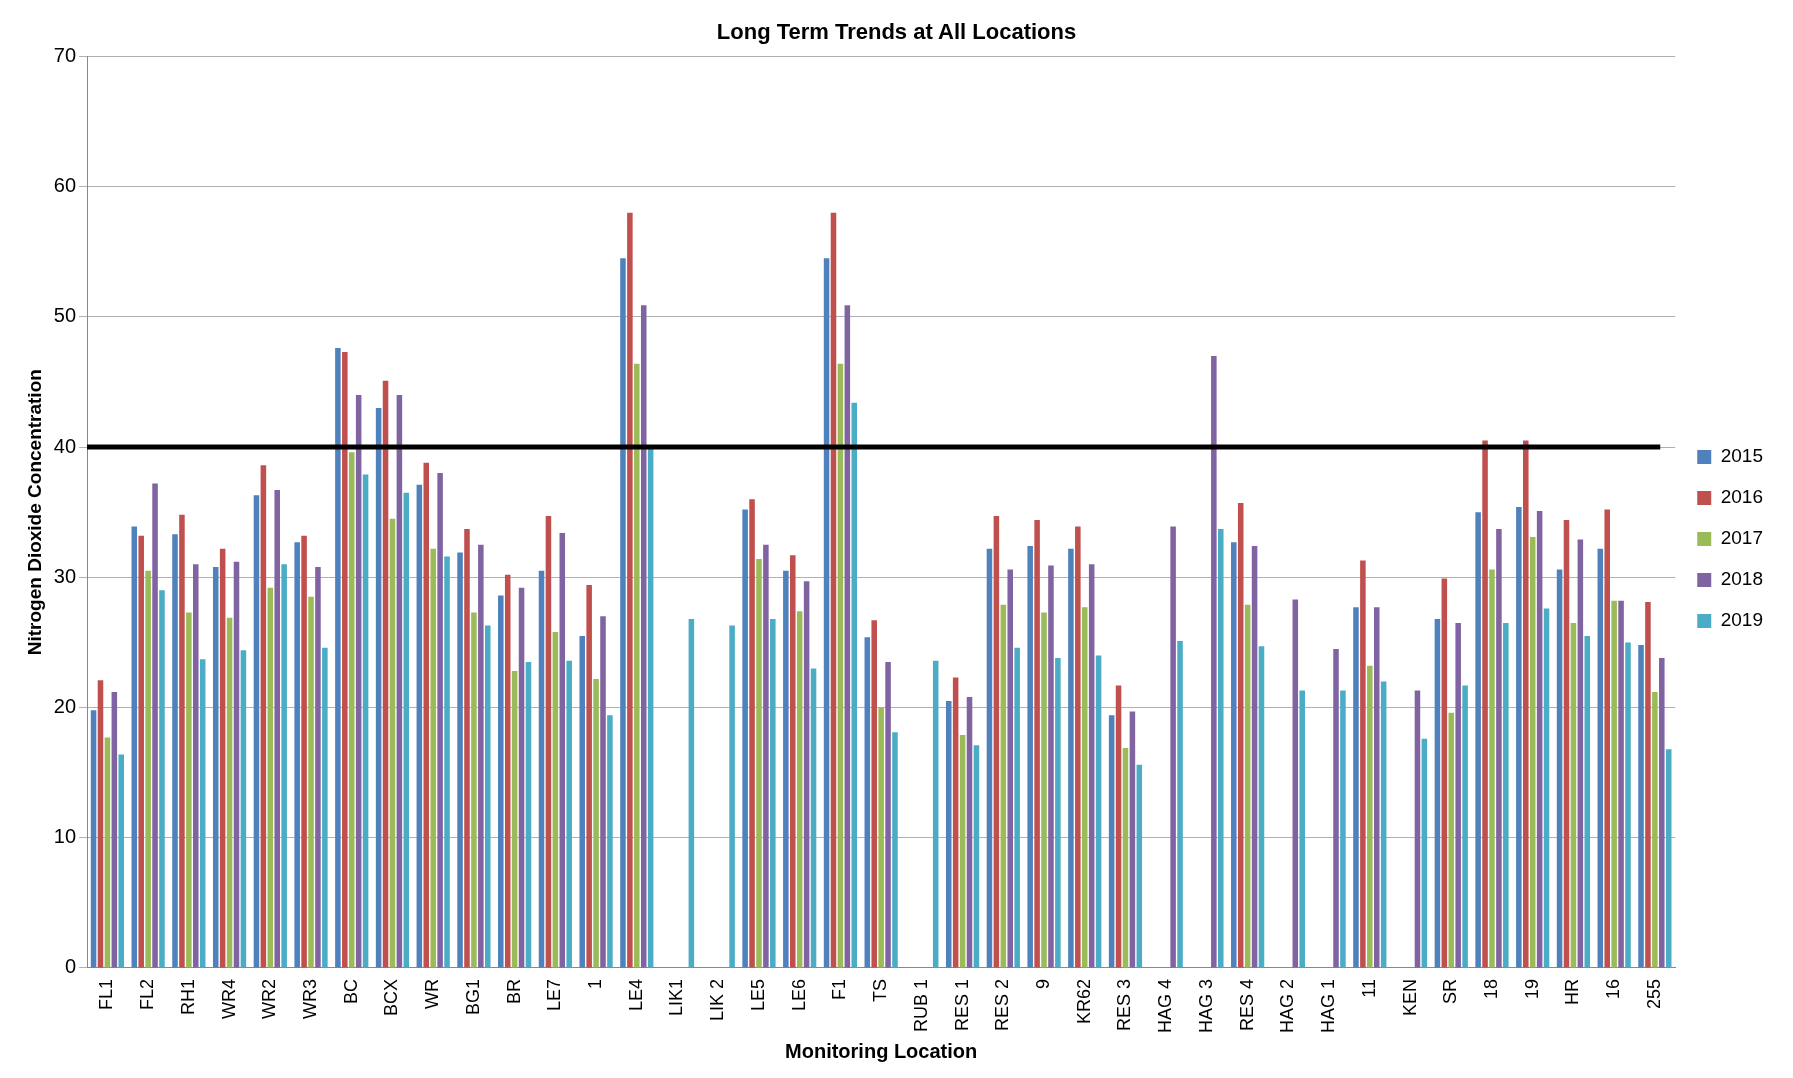 This screenshot has width=1793, height=1078. Describe the element at coordinates (1043, 983) in the screenshot. I see `x-tick-label: 9` at that location.